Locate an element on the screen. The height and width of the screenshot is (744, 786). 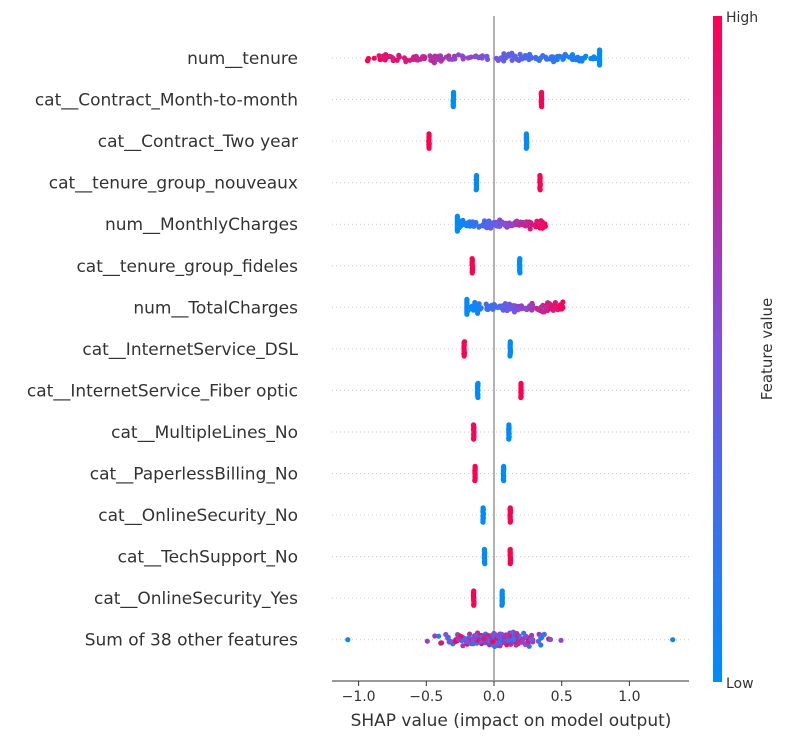
x-tick-label: −1.0 is located at coordinates (359, 697).